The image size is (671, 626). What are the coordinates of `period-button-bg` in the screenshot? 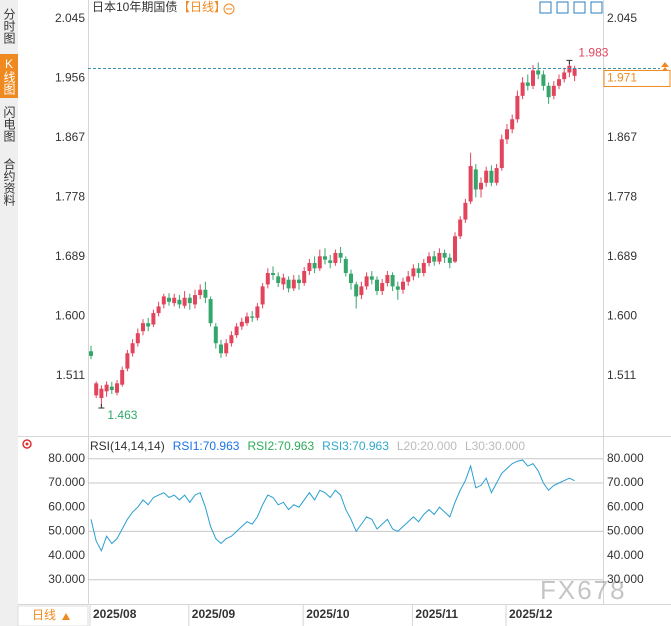 It's located at (53, 615).